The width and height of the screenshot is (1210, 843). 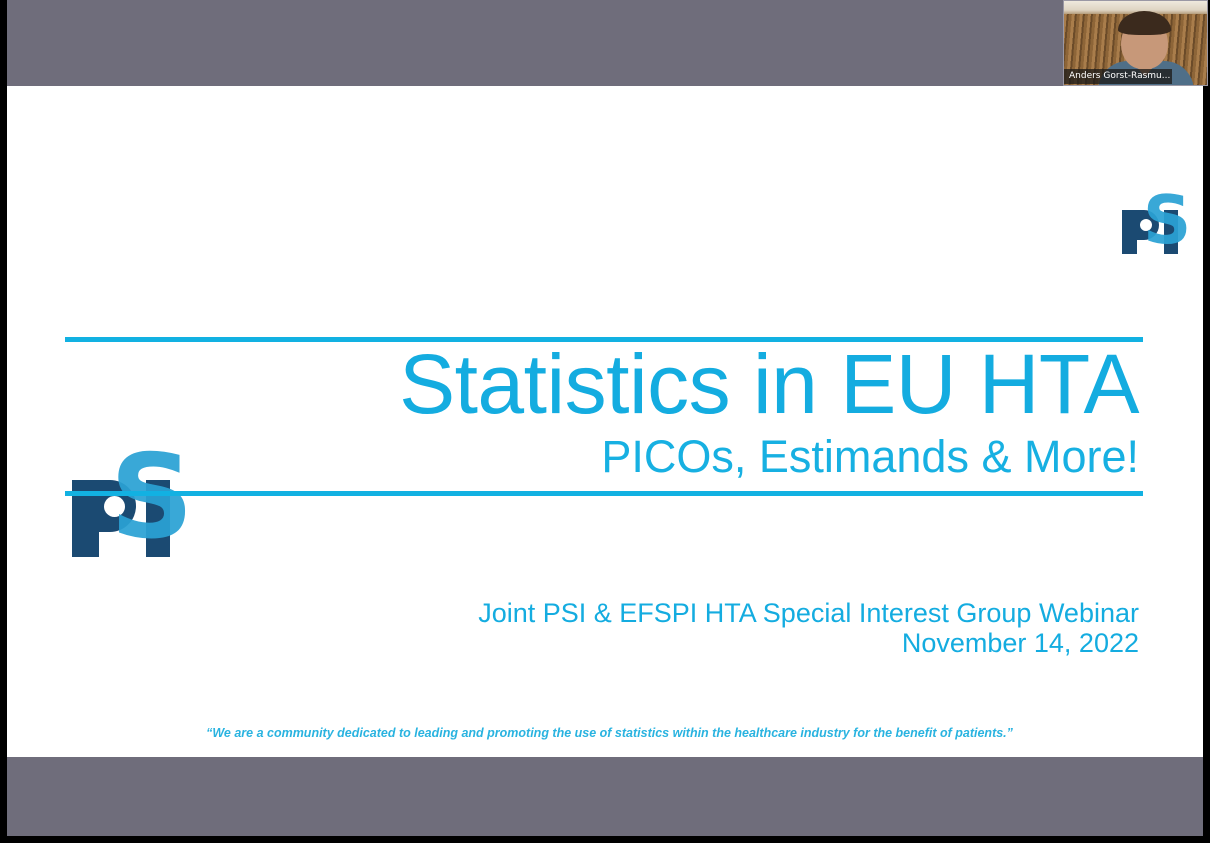 I want to click on title-rule-bottom, so click(x=604, y=493).